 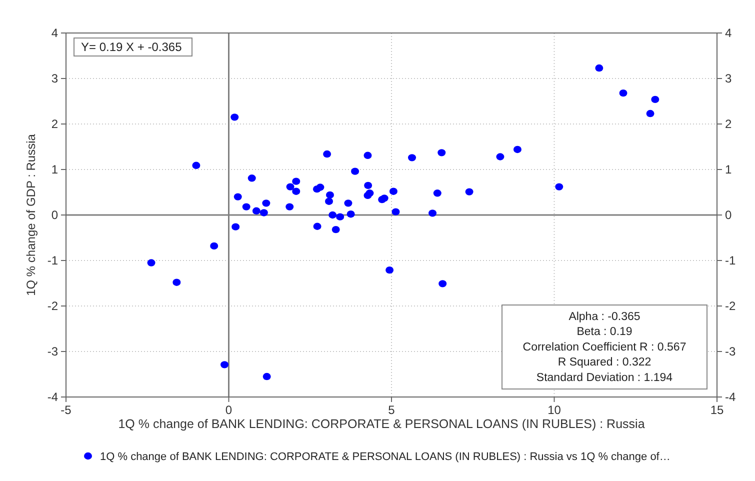 I want to click on y2-tick-label: 0, so click(x=728, y=215).